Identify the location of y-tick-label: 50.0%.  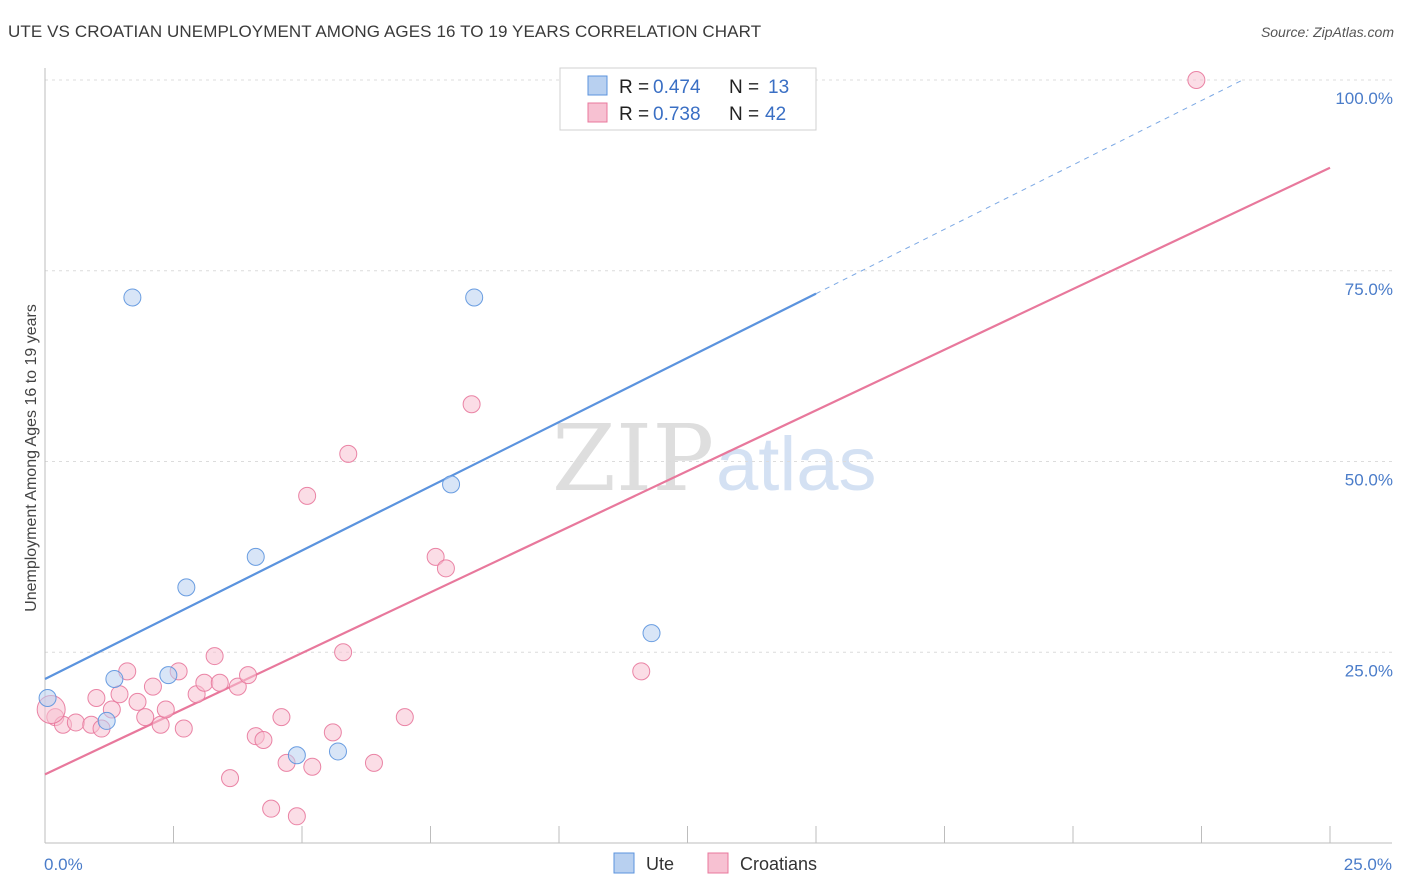
(1369, 480).